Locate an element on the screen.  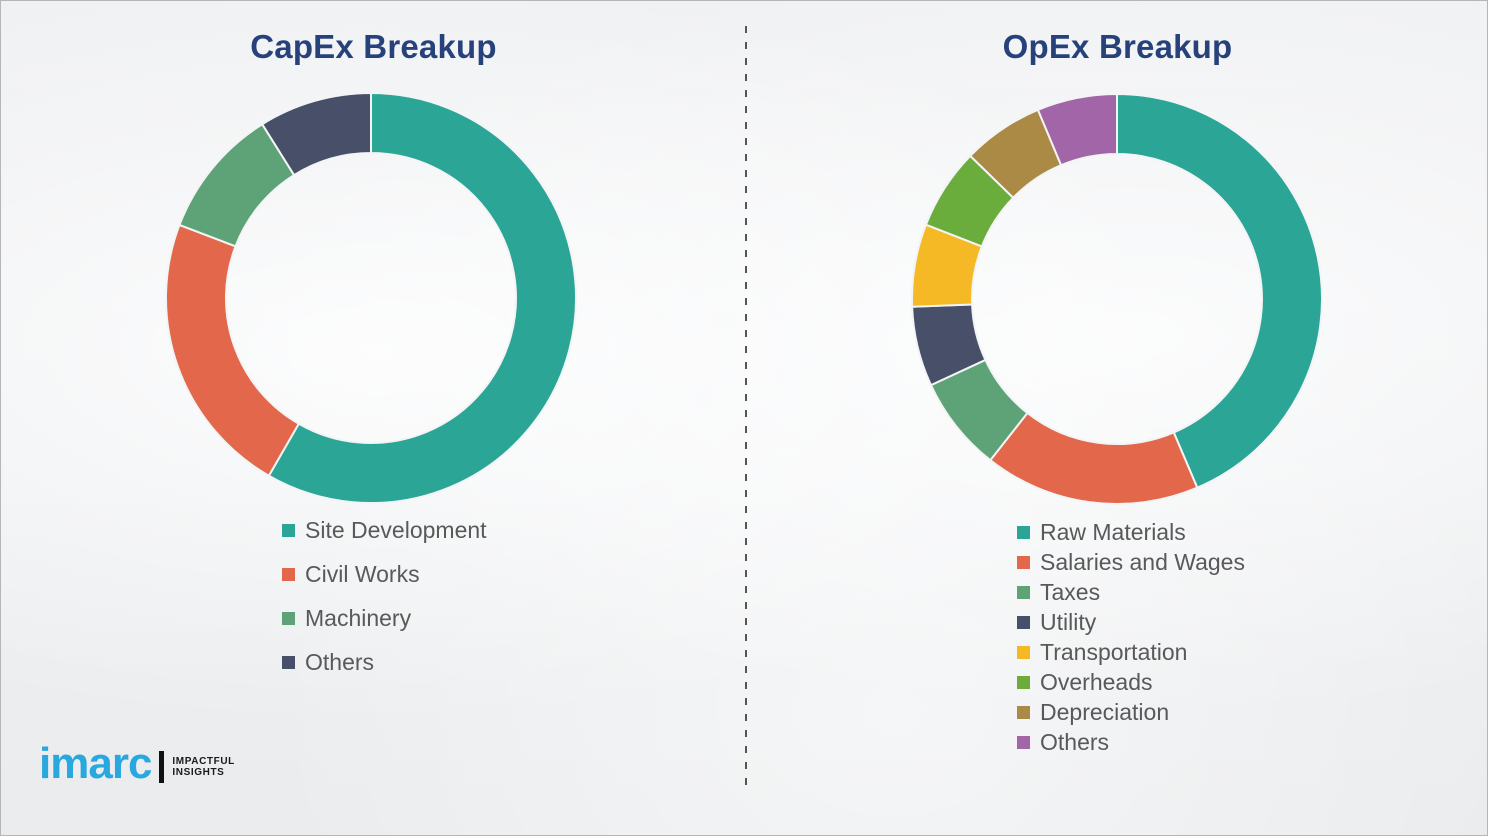
divider-dashed-line is located at coordinates (746, 409).